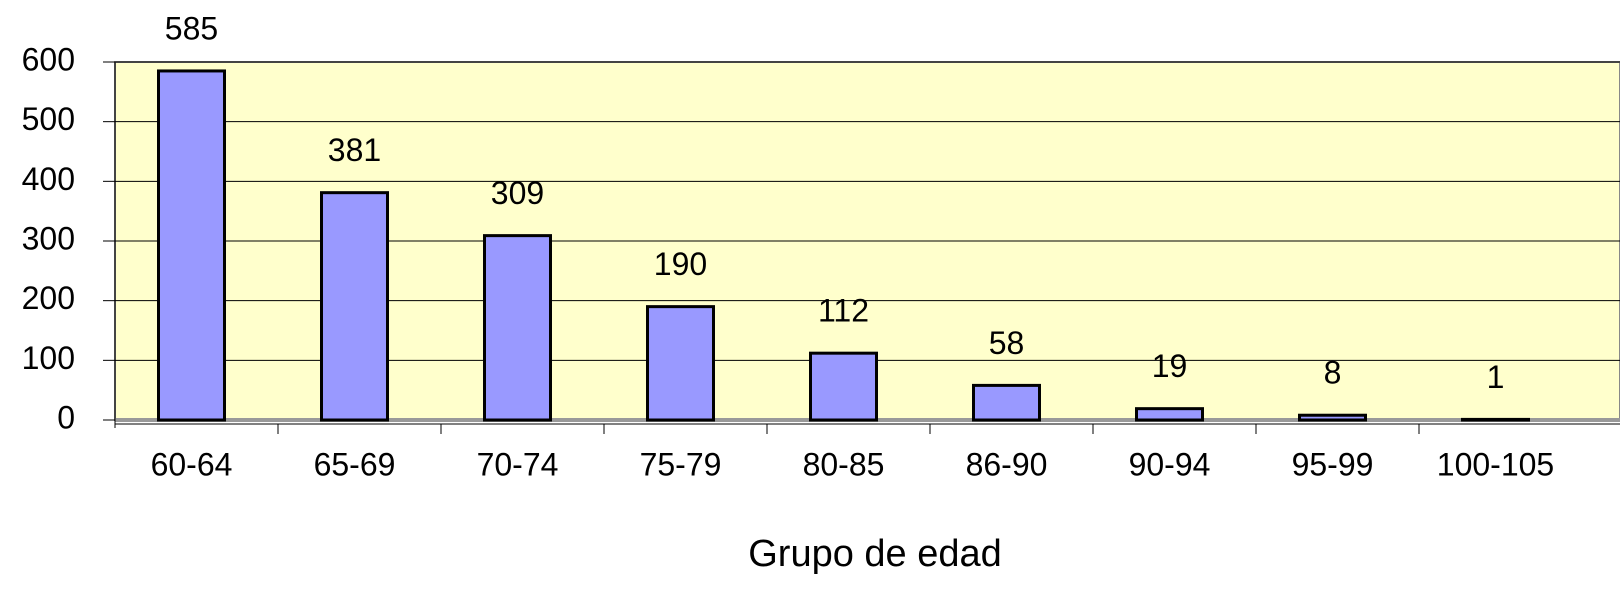  What do you see at coordinates (680, 264) in the screenshot?
I see `data-label: 190` at bounding box center [680, 264].